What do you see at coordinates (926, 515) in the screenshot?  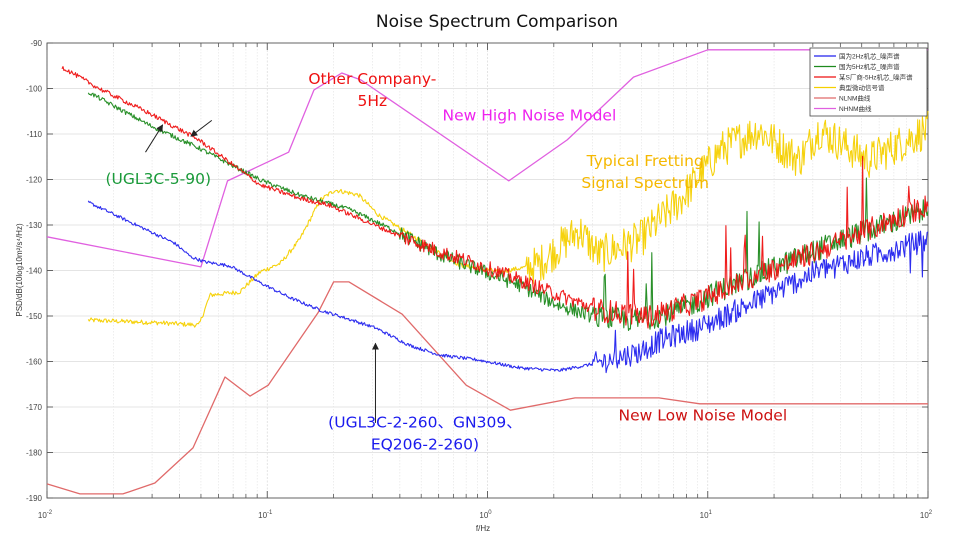 I see `x-tick-label: 10²` at bounding box center [926, 515].